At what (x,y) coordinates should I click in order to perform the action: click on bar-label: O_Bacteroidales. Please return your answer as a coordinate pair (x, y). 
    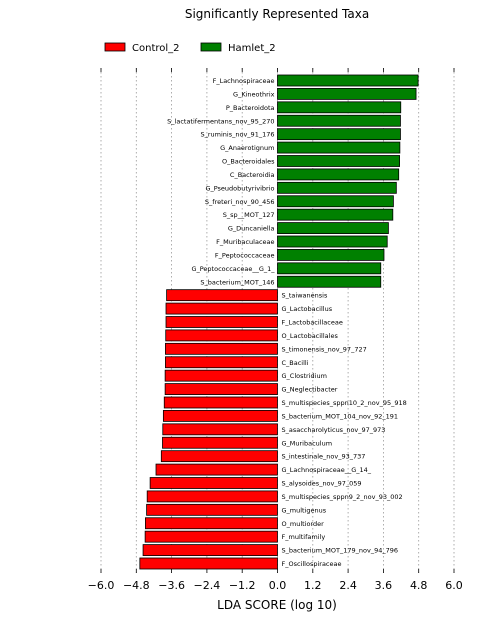
    Looking at the image, I should click on (248, 162).